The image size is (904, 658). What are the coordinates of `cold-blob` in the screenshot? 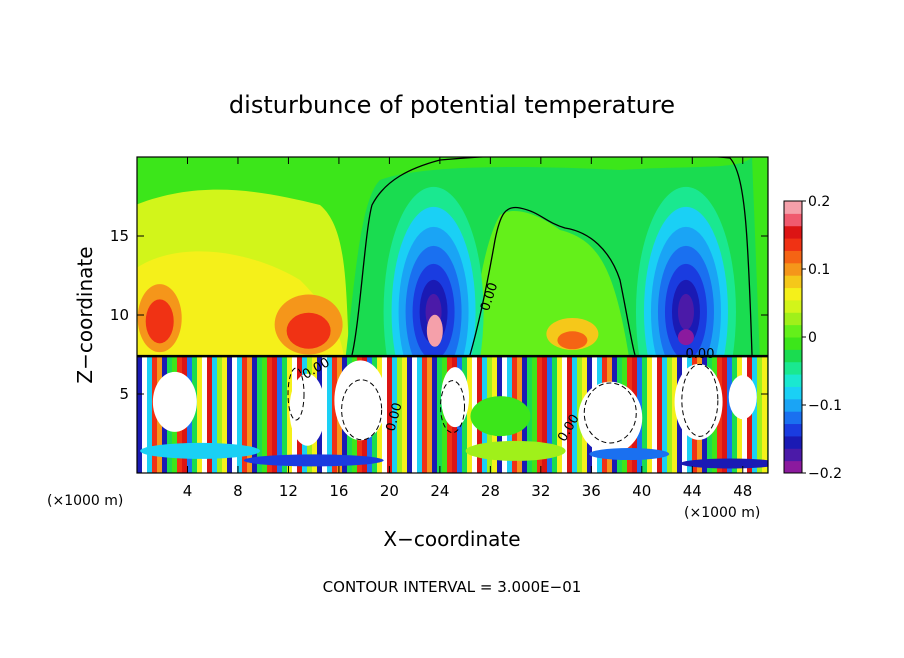 It's located at (685, 311).